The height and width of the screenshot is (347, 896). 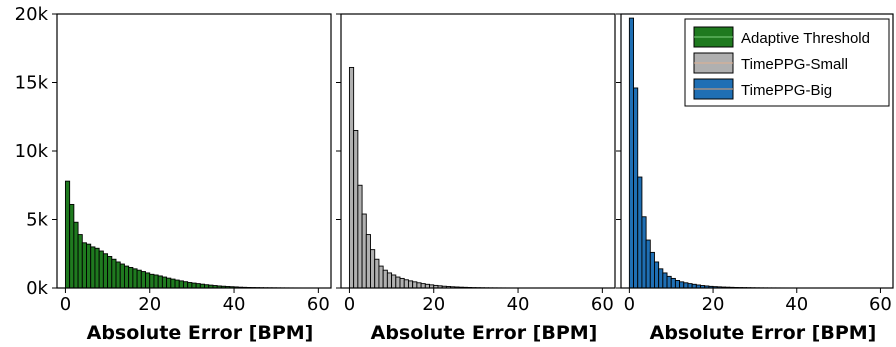 What do you see at coordinates (37, 288) in the screenshot?
I see `y-tick-label: 0k` at bounding box center [37, 288].